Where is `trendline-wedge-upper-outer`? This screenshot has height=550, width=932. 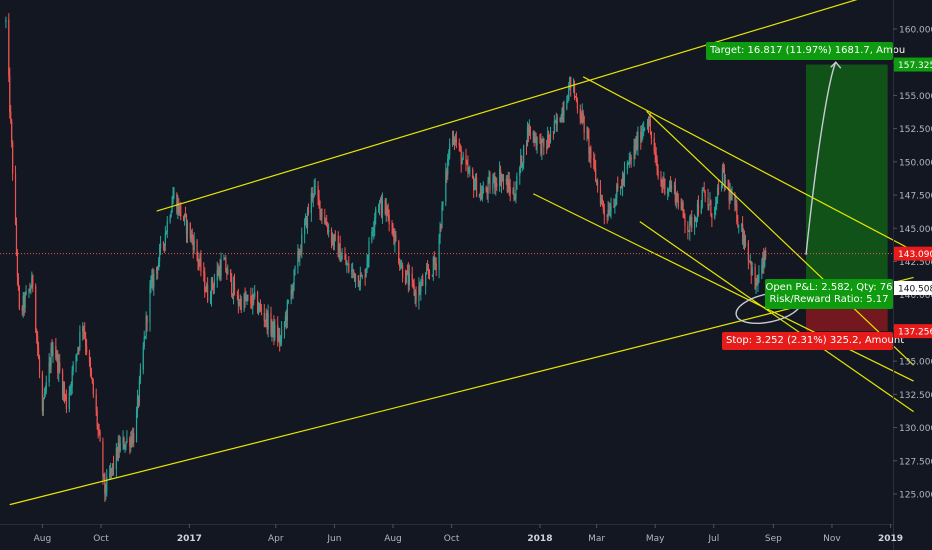
trendline-wedge-upper-outer is located at coordinates (748, 164).